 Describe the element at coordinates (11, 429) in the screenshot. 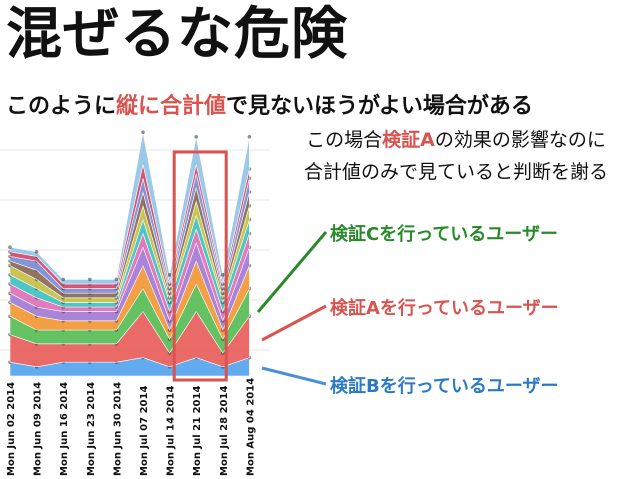

I see `x-tick-label-0: Mon Jun 02 2014` at that location.